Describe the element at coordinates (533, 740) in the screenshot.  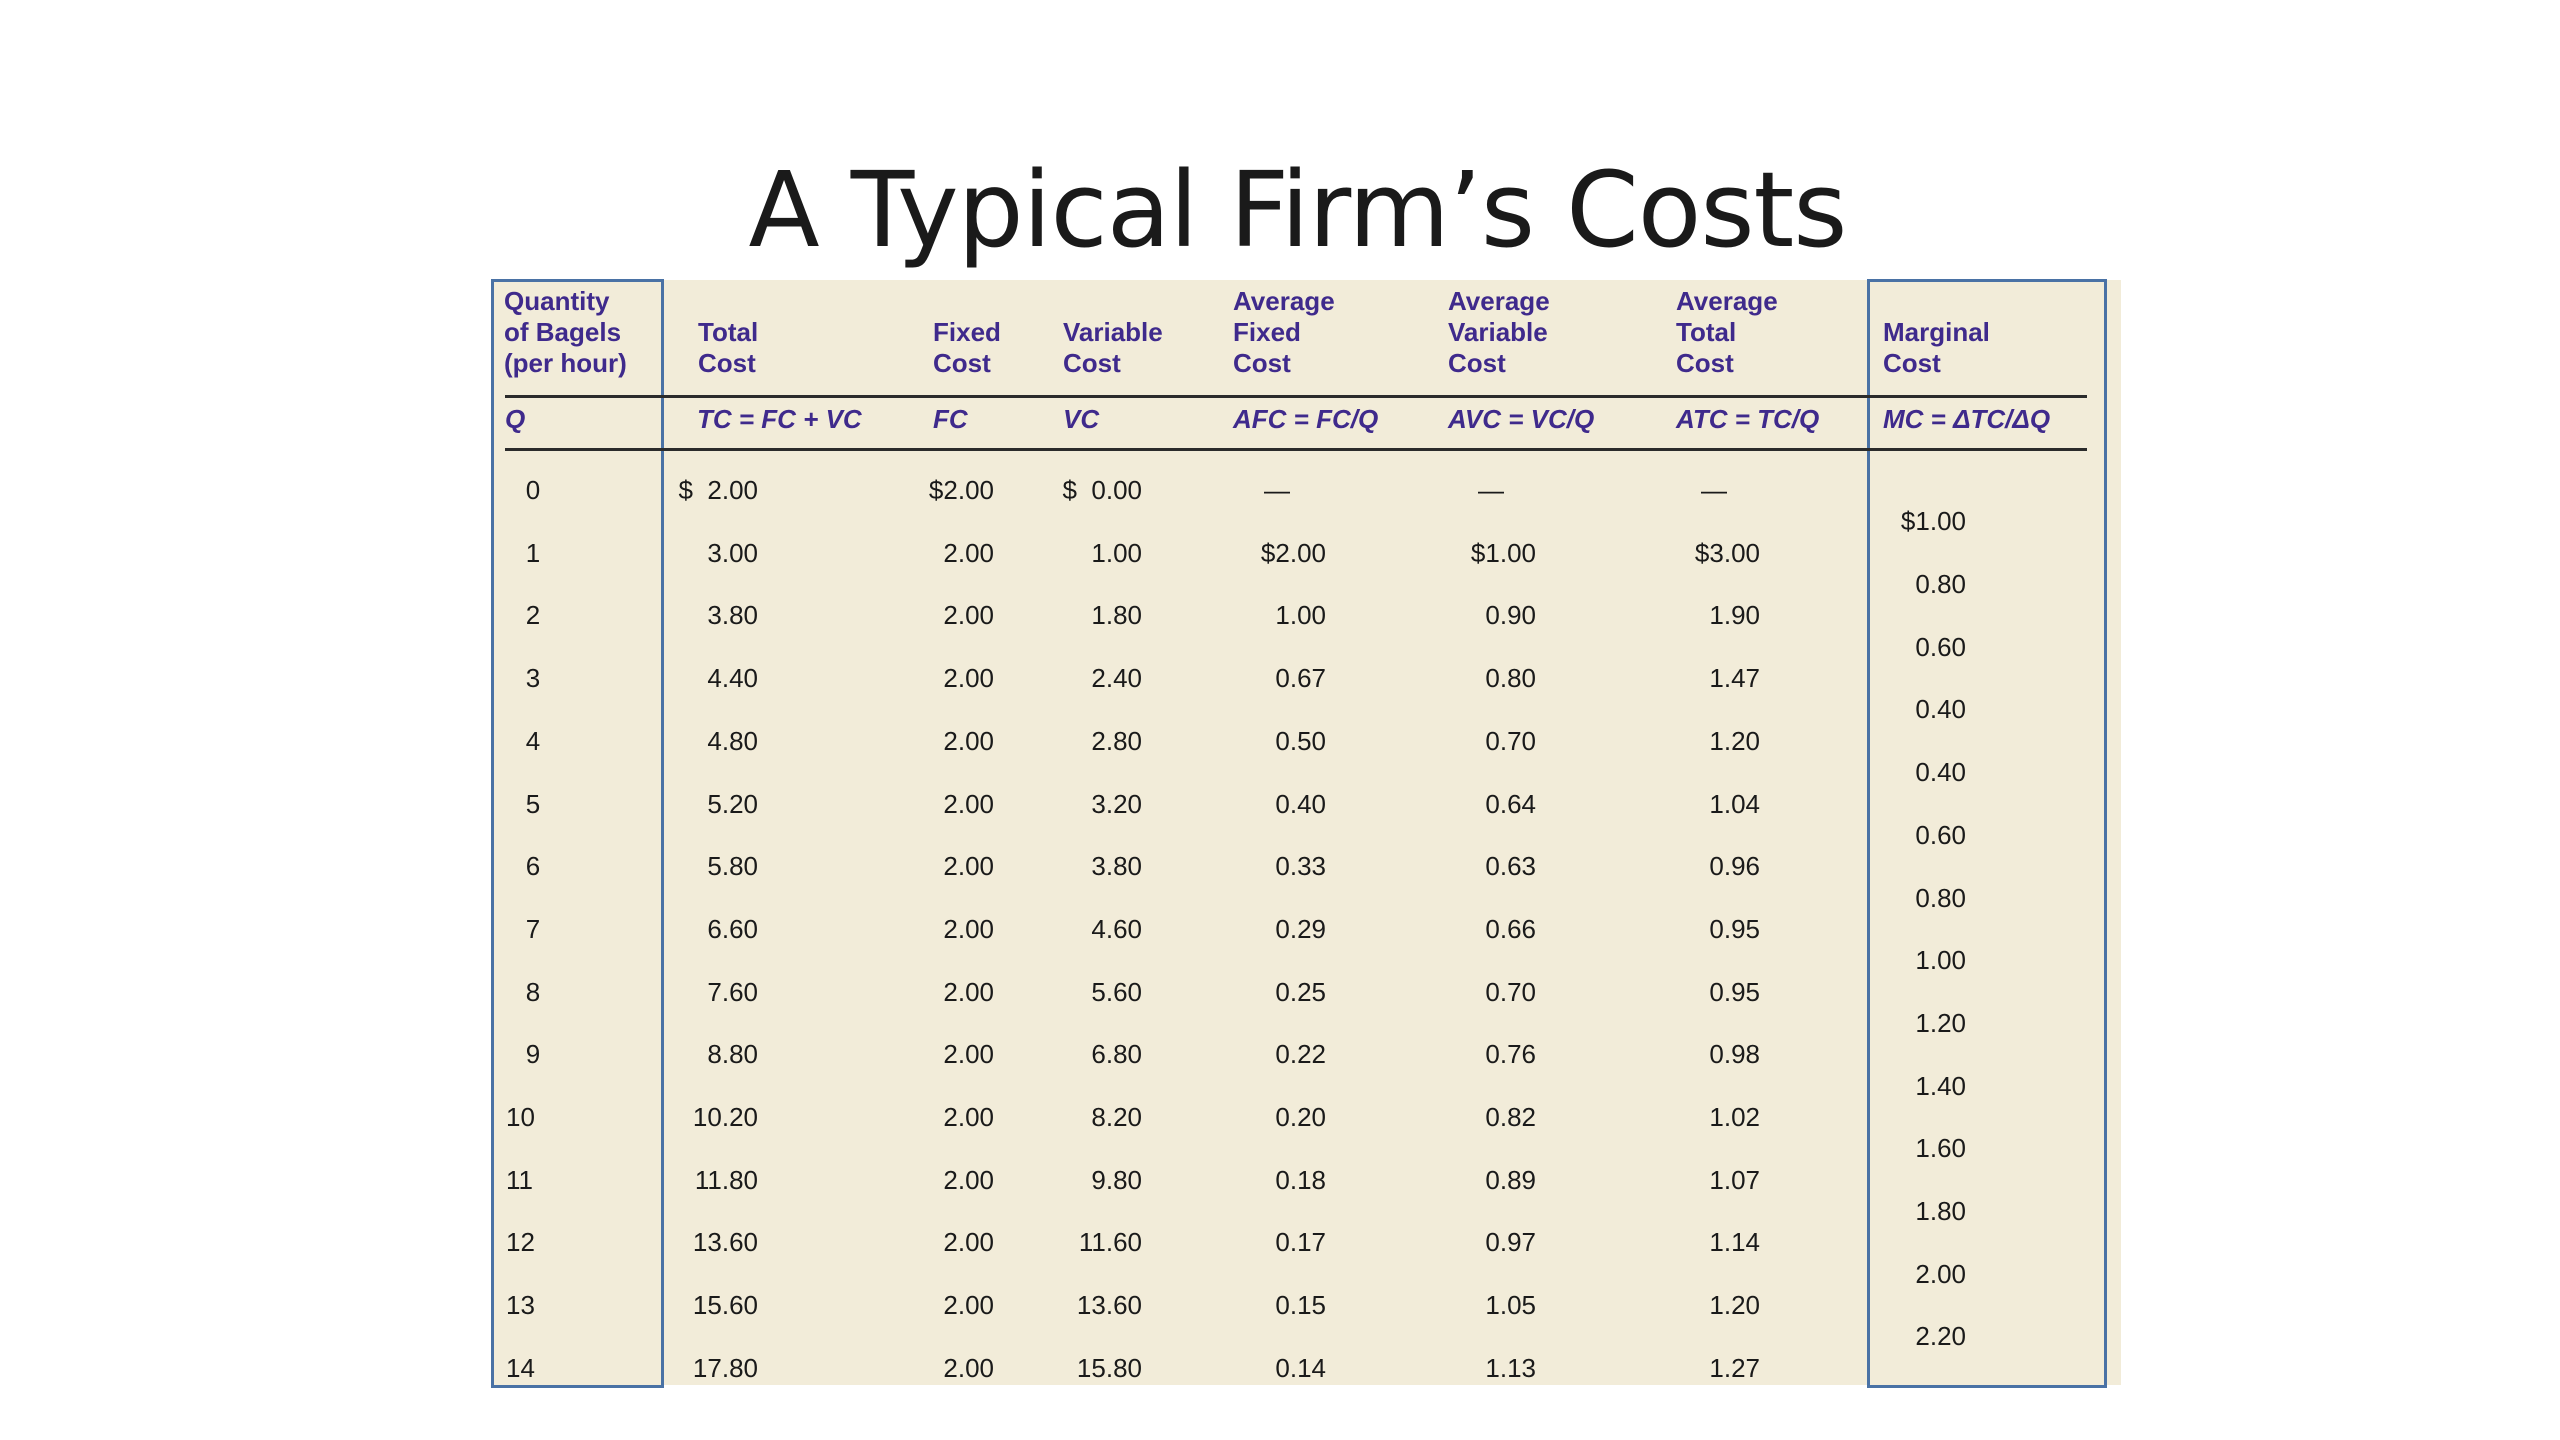
I see `cell-quantity: 4` at that location.